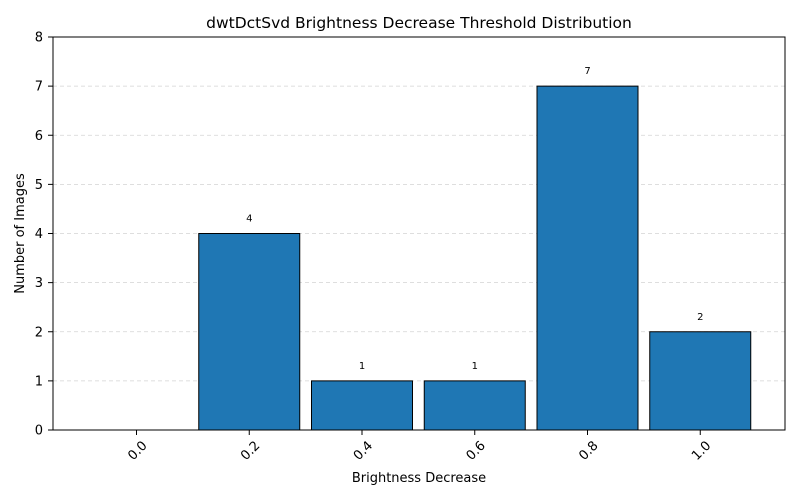  What do you see at coordinates (39, 234) in the screenshot?
I see `y-tick-label-4: 4` at bounding box center [39, 234].